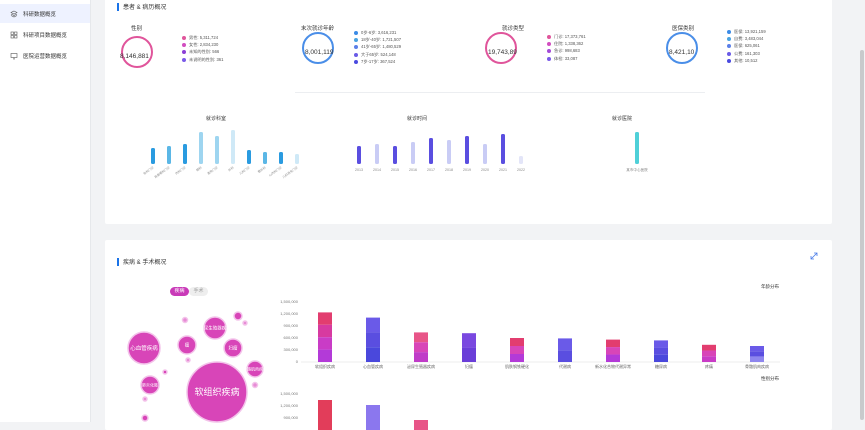  What do you see at coordinates (750, 31) in the screenshot?
I see `legend-text: 医保: 13,921,159` at bounding box center [750, 31].